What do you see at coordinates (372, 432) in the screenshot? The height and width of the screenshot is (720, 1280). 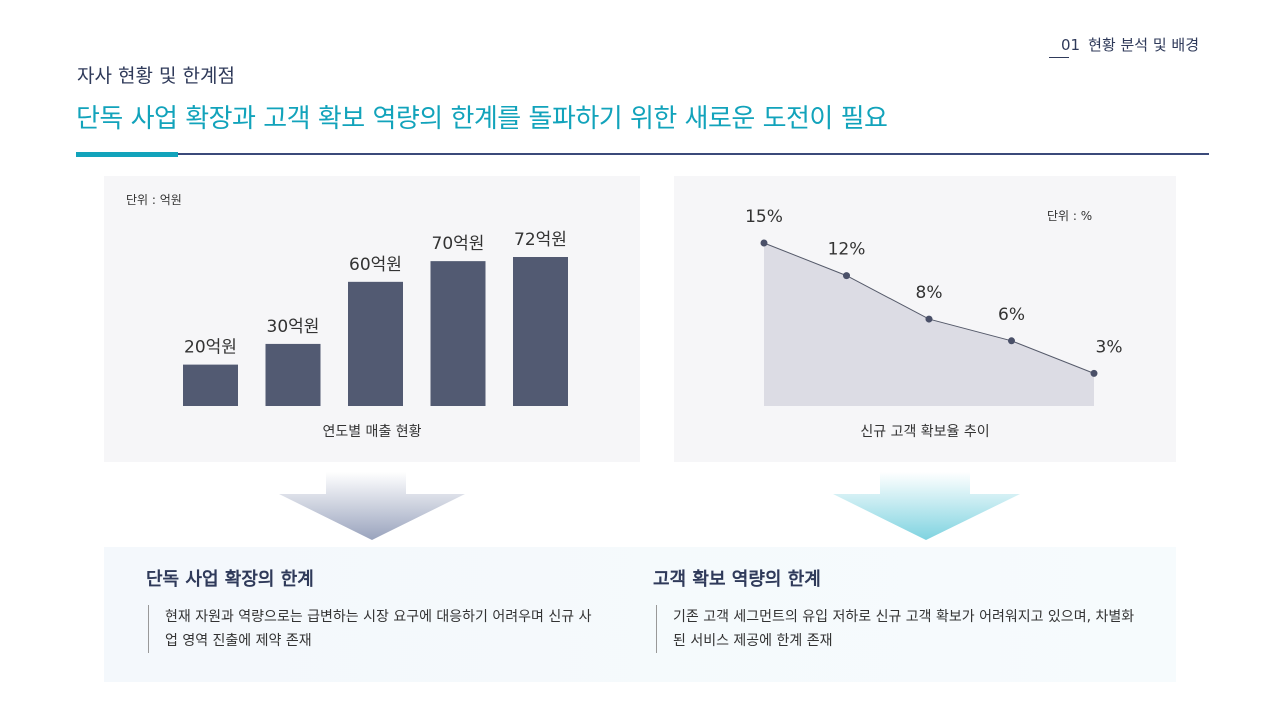 I see `bar-chart-title: 연도별 매출 현황` at bounding box center [372, 432].